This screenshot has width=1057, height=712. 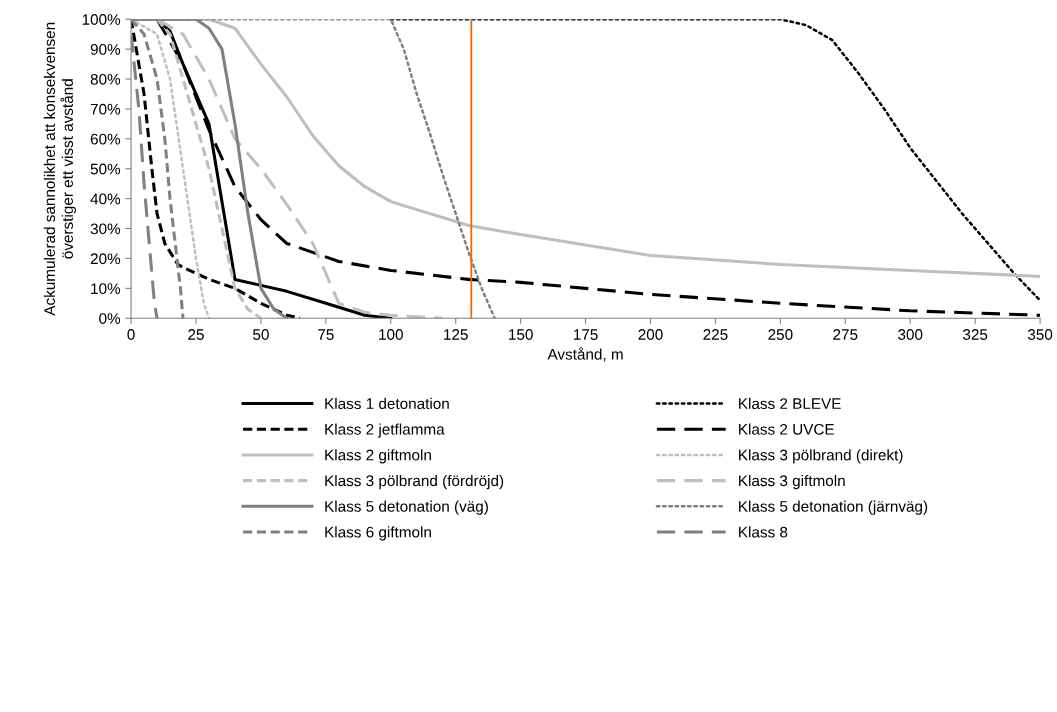 What do you see at coordinates (110, 318) in the screenshot?
I see `y-tick-label: 0%` at bounding box center [110, 318].